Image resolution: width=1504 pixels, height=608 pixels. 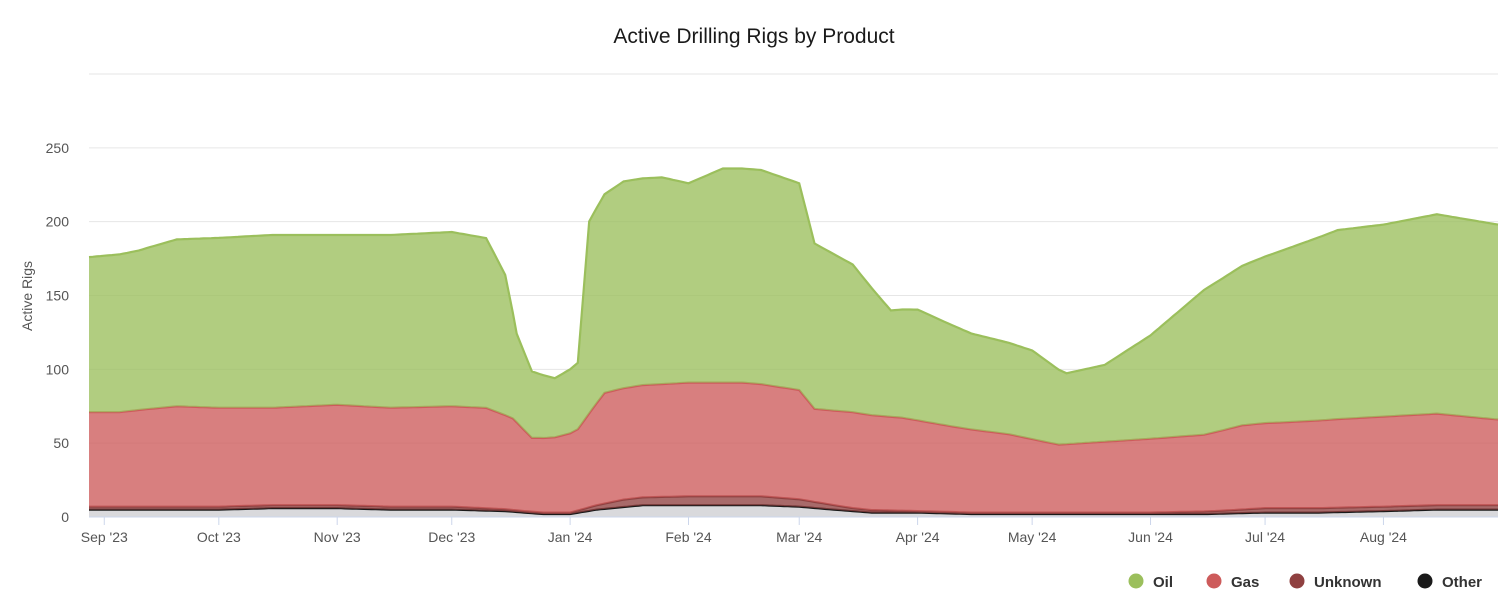 I want to click on y-tick-label: 150, so click(x=58, y=296).